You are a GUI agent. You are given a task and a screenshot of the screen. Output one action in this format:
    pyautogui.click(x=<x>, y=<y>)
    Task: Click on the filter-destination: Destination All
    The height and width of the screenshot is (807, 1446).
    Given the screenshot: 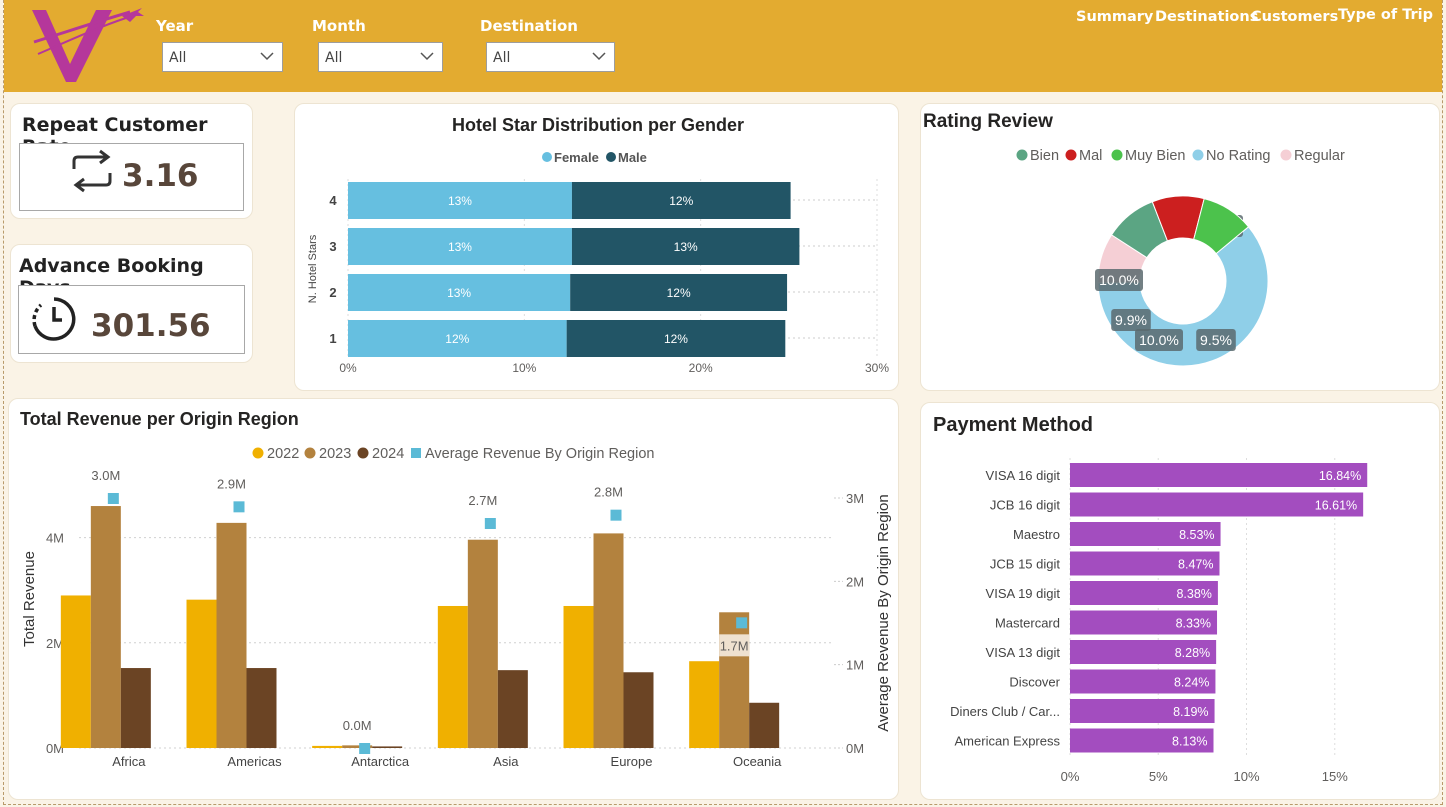 What is the action you would take?
    pyautogui.click(x=547, y=44)
    